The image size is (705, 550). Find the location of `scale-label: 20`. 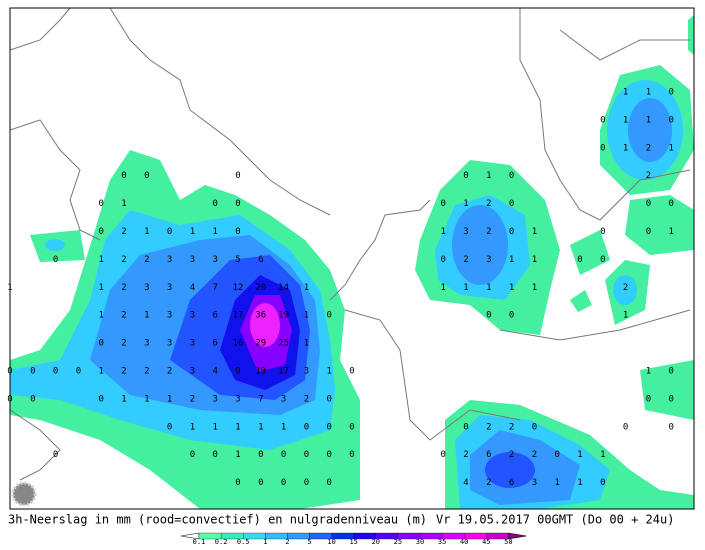

scale-label: 20 is located at coordinates (376, 542).